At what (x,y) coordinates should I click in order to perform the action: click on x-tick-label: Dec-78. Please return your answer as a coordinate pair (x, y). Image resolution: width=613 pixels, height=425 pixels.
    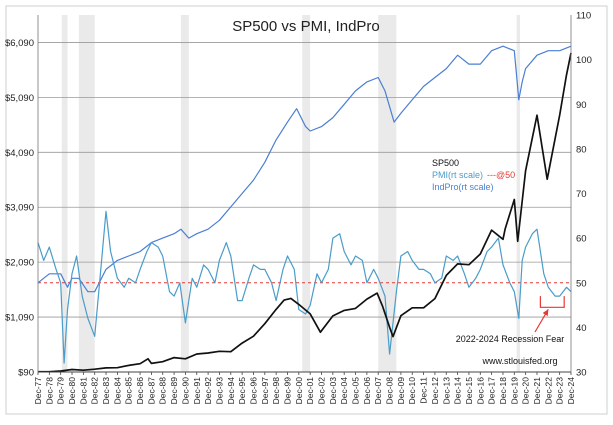
    Looking at the image, I should click on (49, 391).